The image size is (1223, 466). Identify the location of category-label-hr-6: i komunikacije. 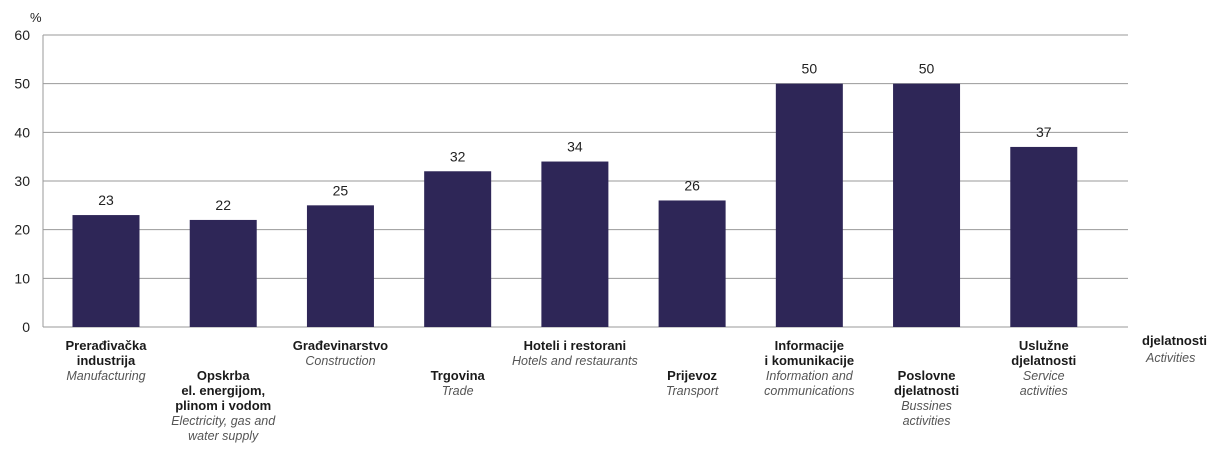
(810, 360).